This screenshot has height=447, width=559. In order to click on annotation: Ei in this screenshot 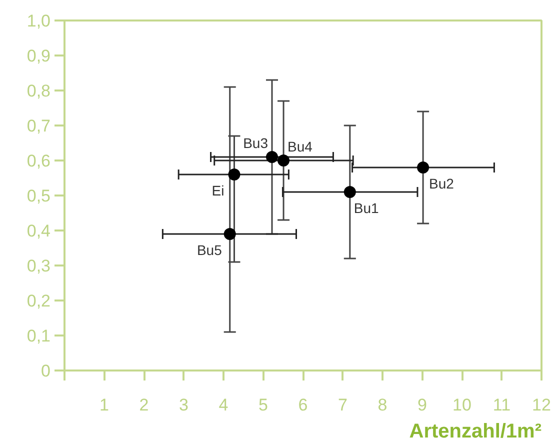, I will do `click(218, 190)`.